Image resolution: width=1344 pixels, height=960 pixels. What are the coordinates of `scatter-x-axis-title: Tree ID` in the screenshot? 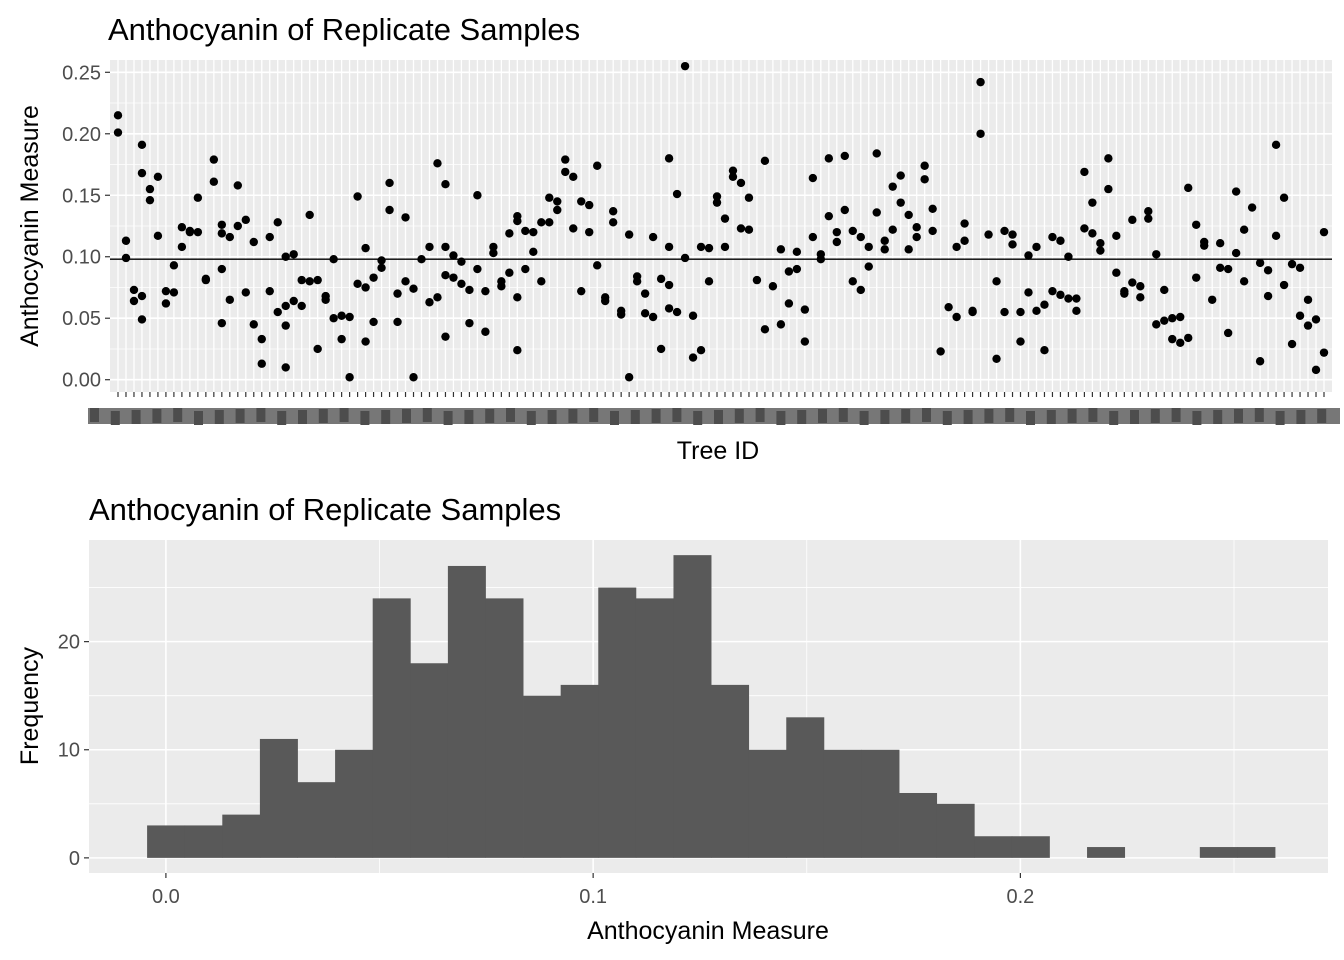 It's located at (718, 451).